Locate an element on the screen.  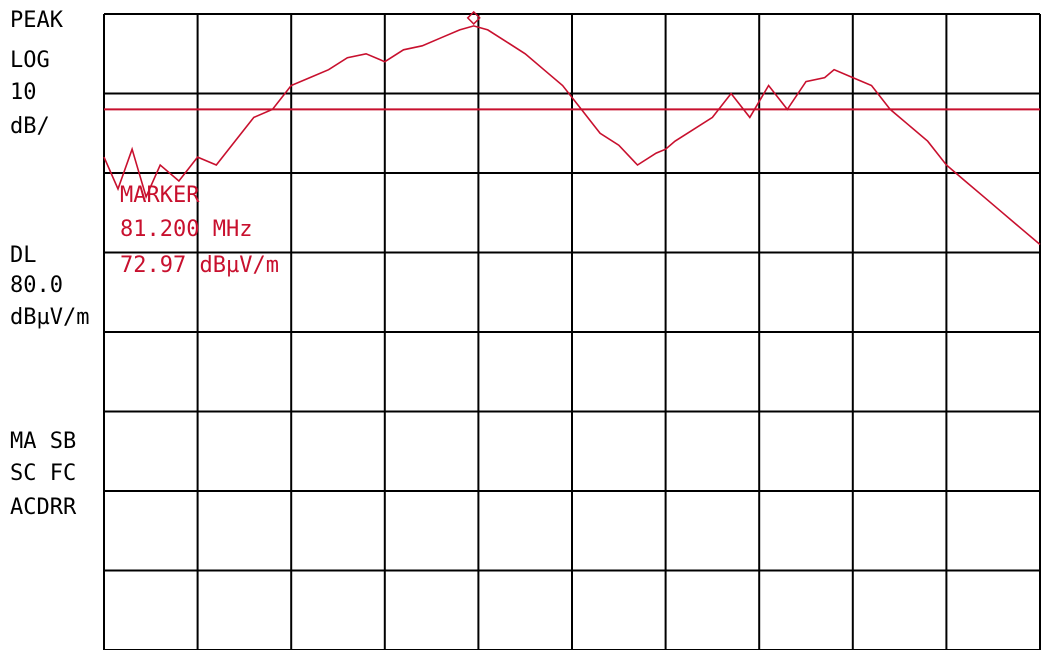
scale-unit-label: dB/ is located at coordinates (30, 126).